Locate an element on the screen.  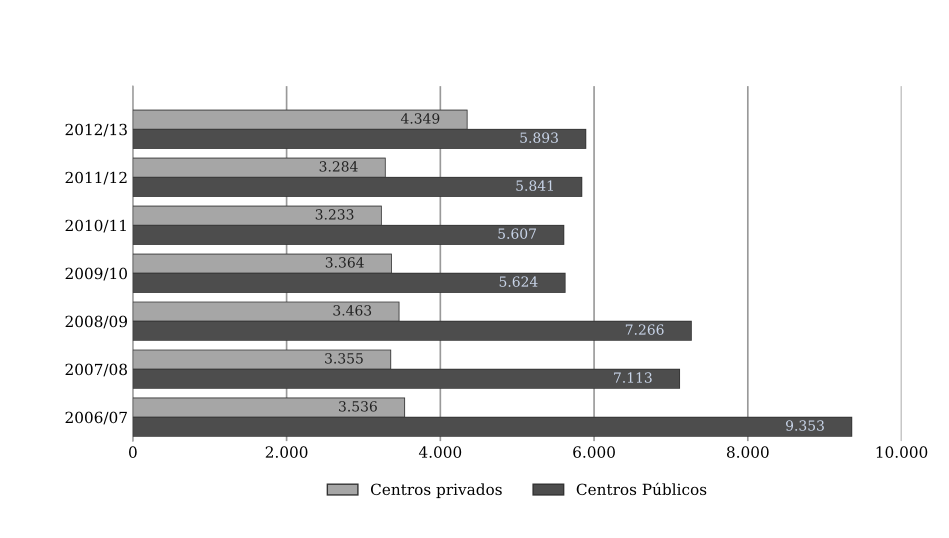
x-tick-label: 4.000 is located at coordinates (440, 452).